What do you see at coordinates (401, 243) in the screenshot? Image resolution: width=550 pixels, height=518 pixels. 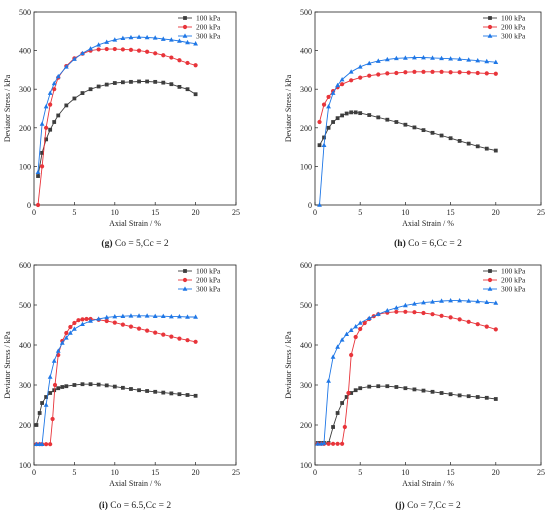 I see `panel-caption-label: (h)` at bounding box center [401, 243].